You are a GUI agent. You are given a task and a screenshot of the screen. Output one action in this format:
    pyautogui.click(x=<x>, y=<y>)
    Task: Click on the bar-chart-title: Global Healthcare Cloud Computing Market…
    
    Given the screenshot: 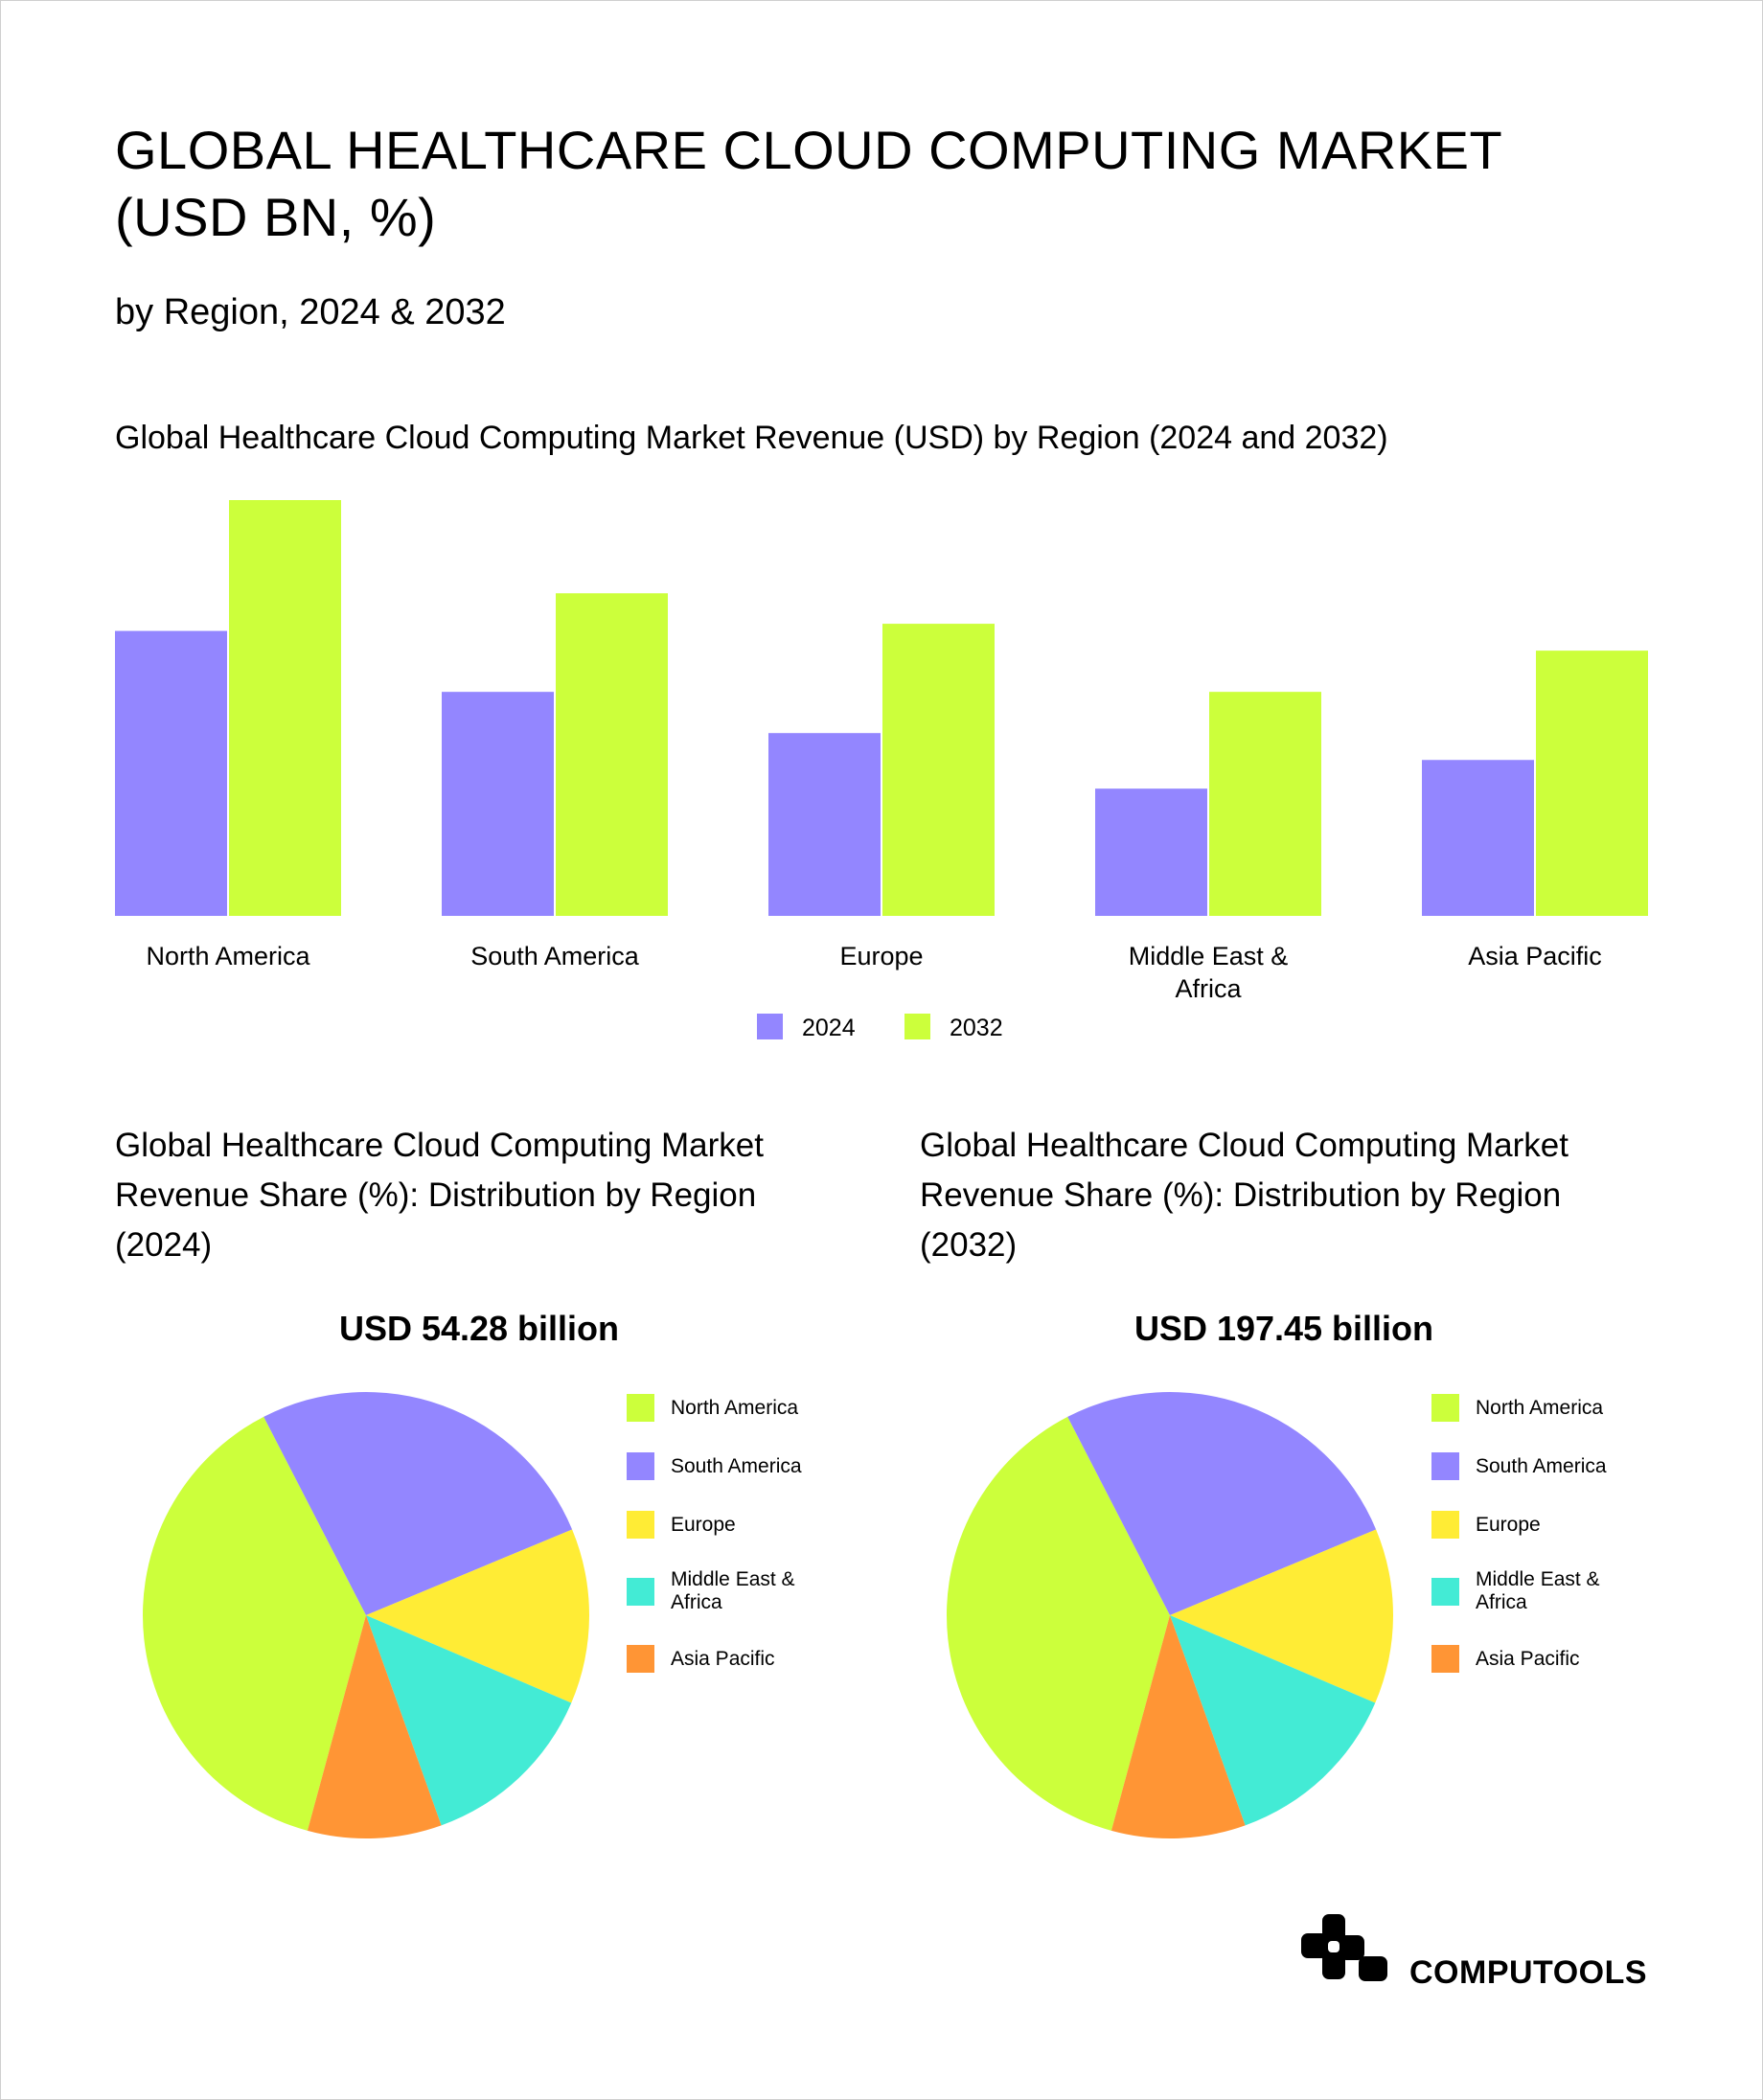 What is the action you would take?
    pyautogui.click(x=751, y=438)
    